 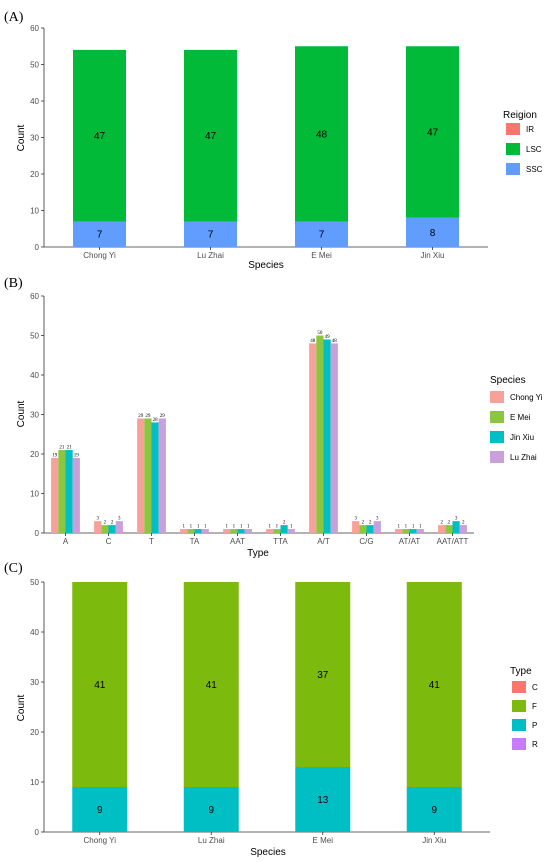 What do you see at coordinates (410, 541) in the screenshot?
I see `panel-b-x-tick-label: AT/AT` at bounding box center [410, 541].